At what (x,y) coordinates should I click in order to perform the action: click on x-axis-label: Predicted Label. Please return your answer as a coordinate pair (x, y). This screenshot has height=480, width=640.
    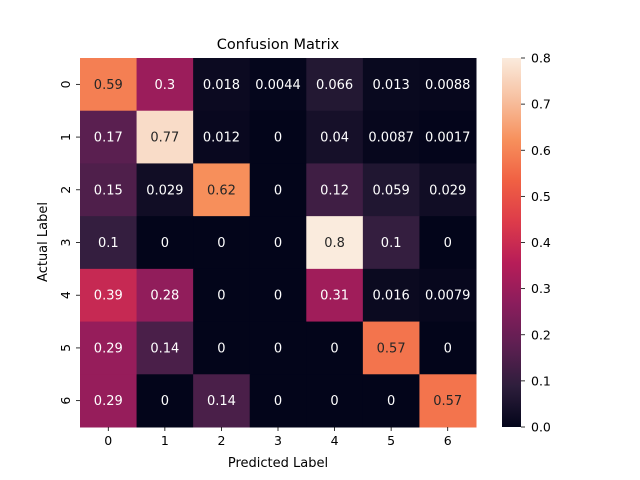
    Looking at the image, I should click on (278, 463).